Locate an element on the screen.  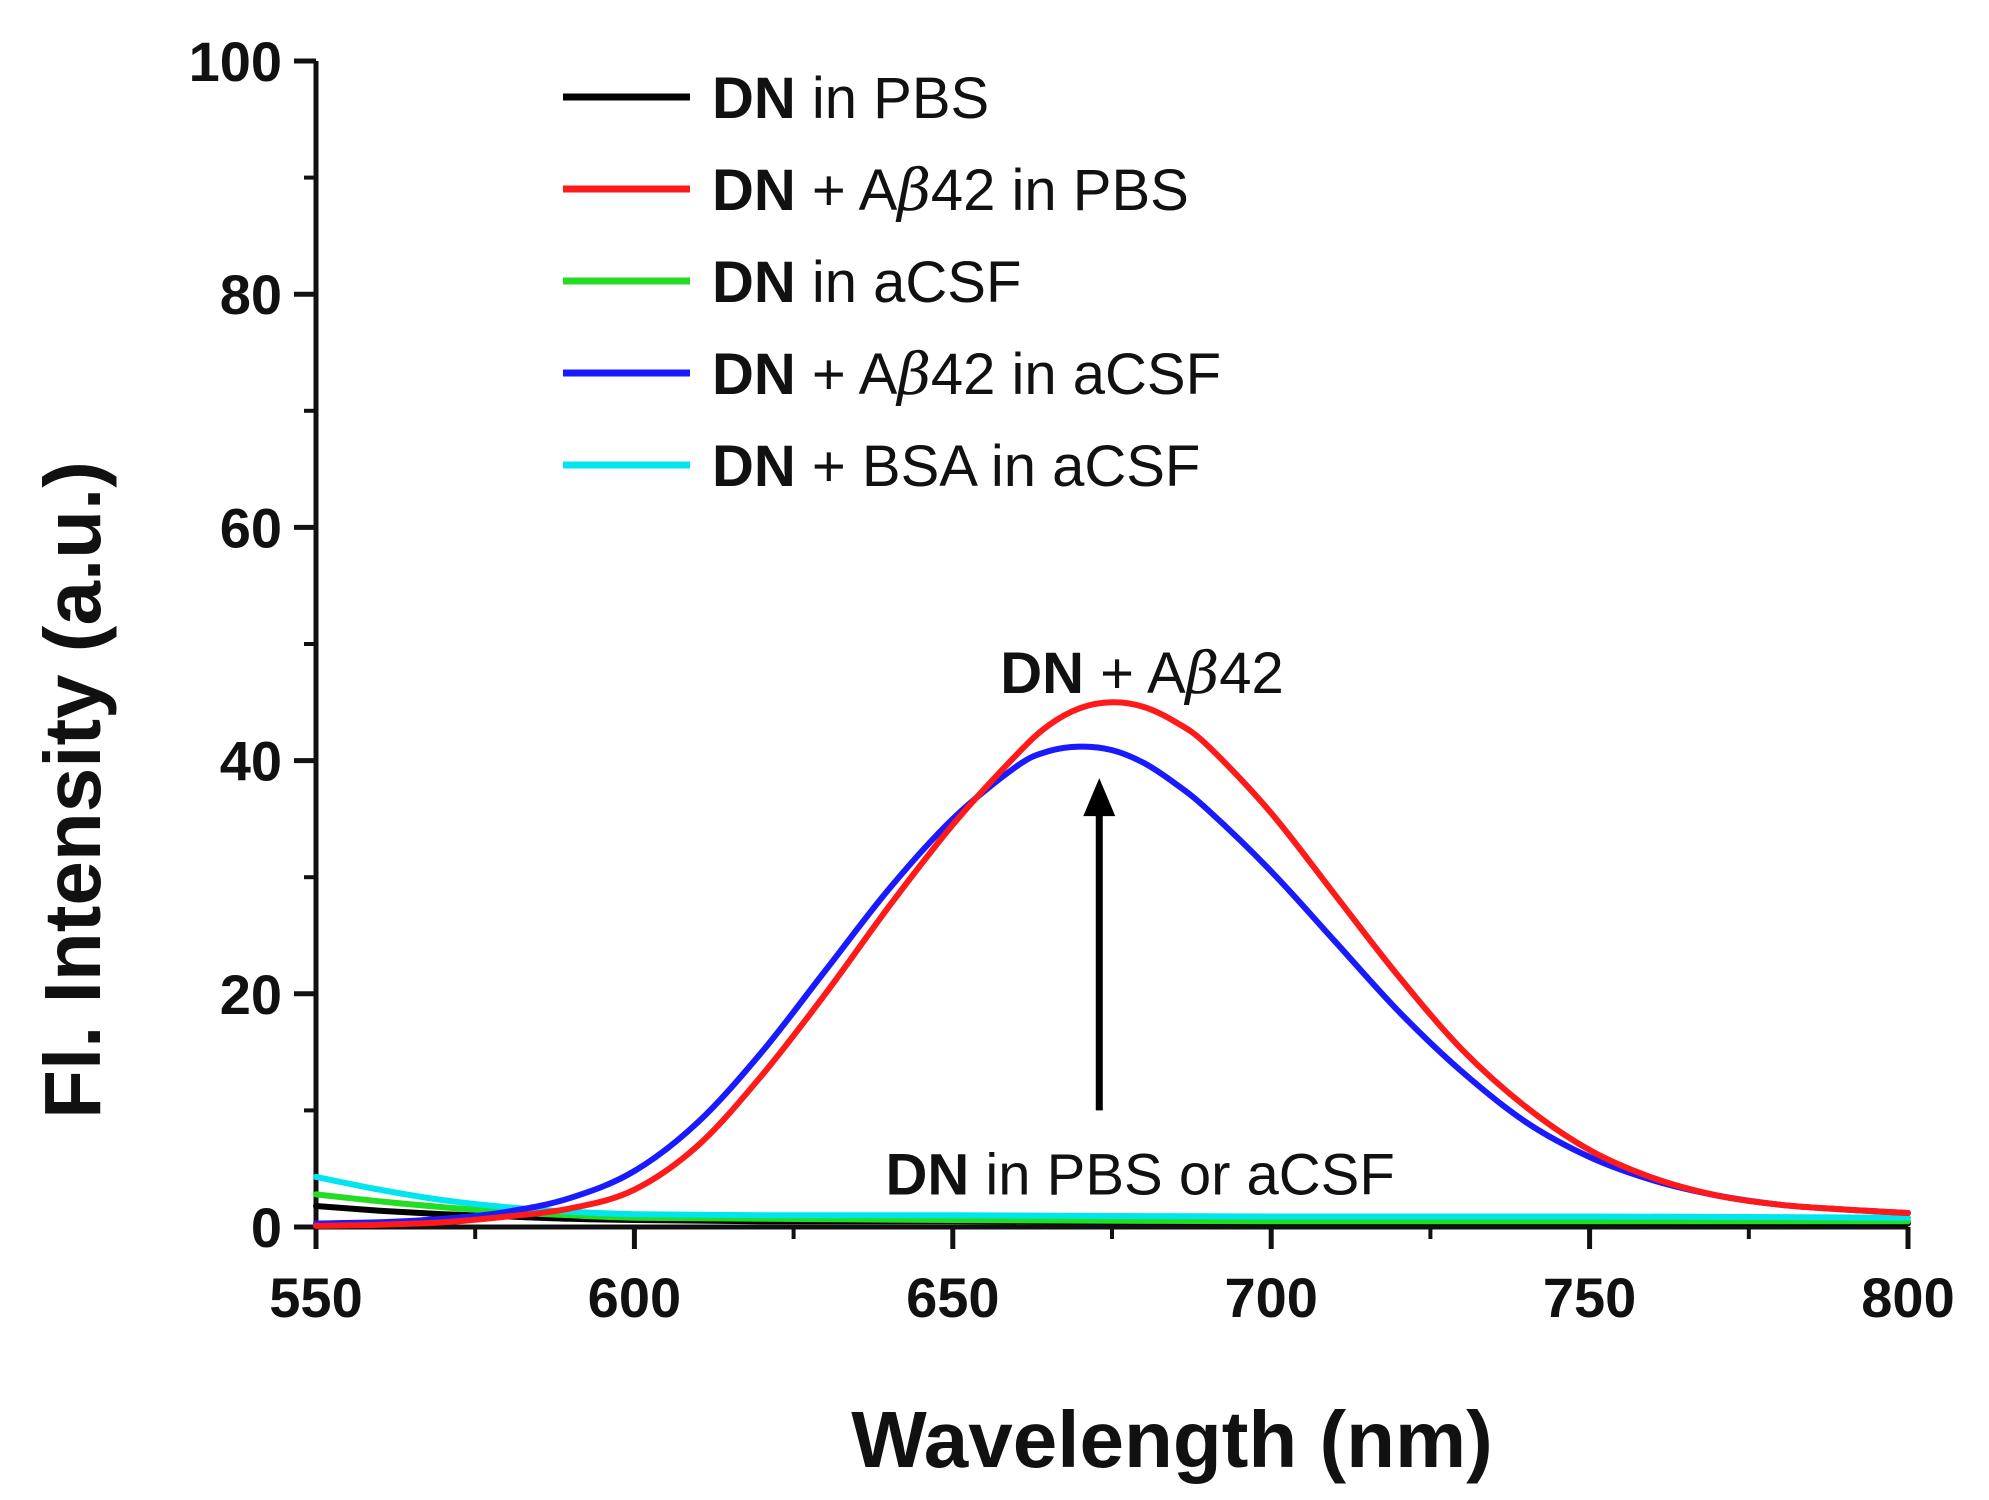
arrow-head is located at coordinates (1099, 797).